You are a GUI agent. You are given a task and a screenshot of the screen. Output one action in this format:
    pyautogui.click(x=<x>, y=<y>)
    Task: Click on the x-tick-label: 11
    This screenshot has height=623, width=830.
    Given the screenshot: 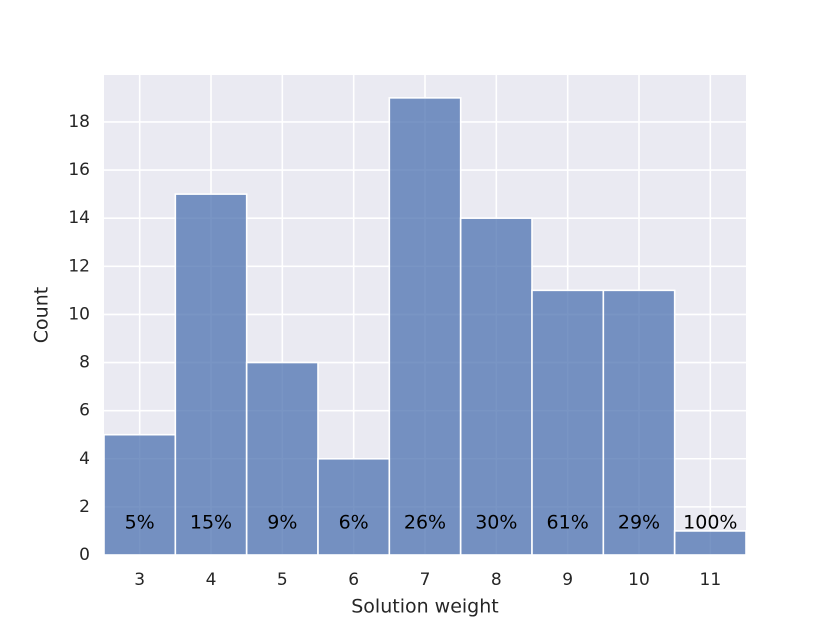 What is the action you would take?
    pyautogui.click(x=711, y=580)
    